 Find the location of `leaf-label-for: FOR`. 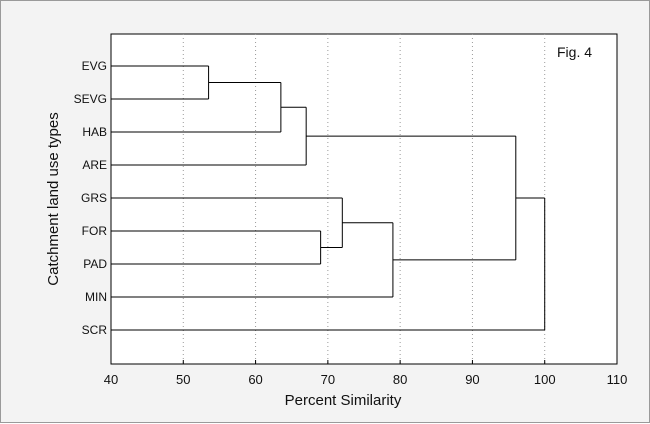

leaf-label-for: FOR is located at coordinates (95, 231).